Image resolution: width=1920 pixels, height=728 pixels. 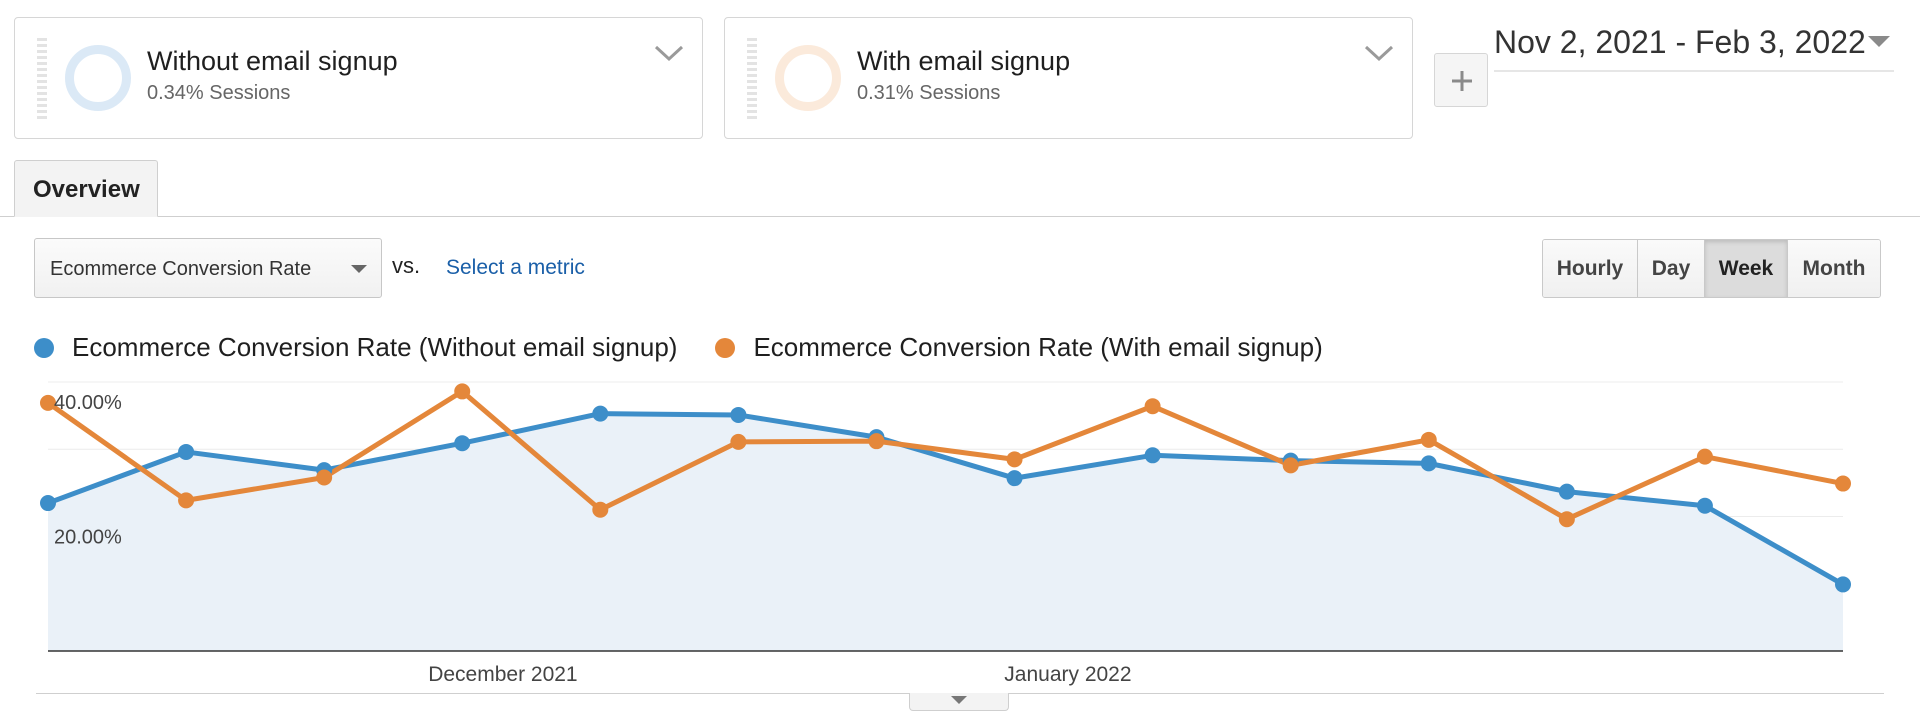 What do you see at coordinates (1834, 268) in the screenshot?
I see `month-button: Month` at bounding box center [1834, 268].